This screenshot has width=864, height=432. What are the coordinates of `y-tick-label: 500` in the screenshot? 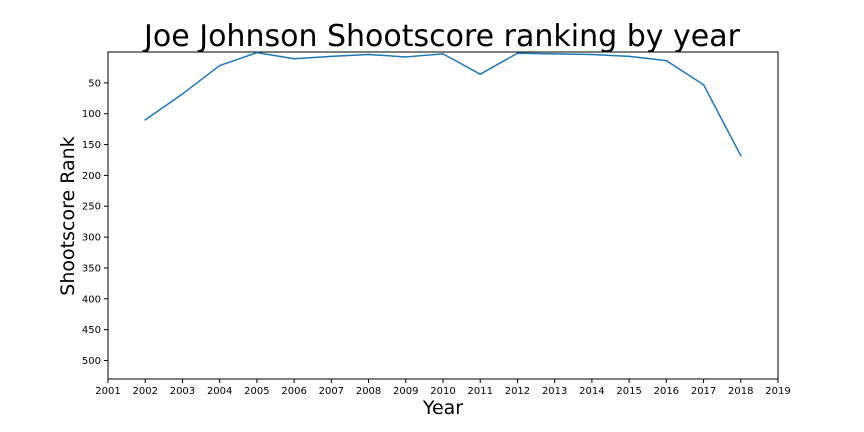 It's located at (91, 361).